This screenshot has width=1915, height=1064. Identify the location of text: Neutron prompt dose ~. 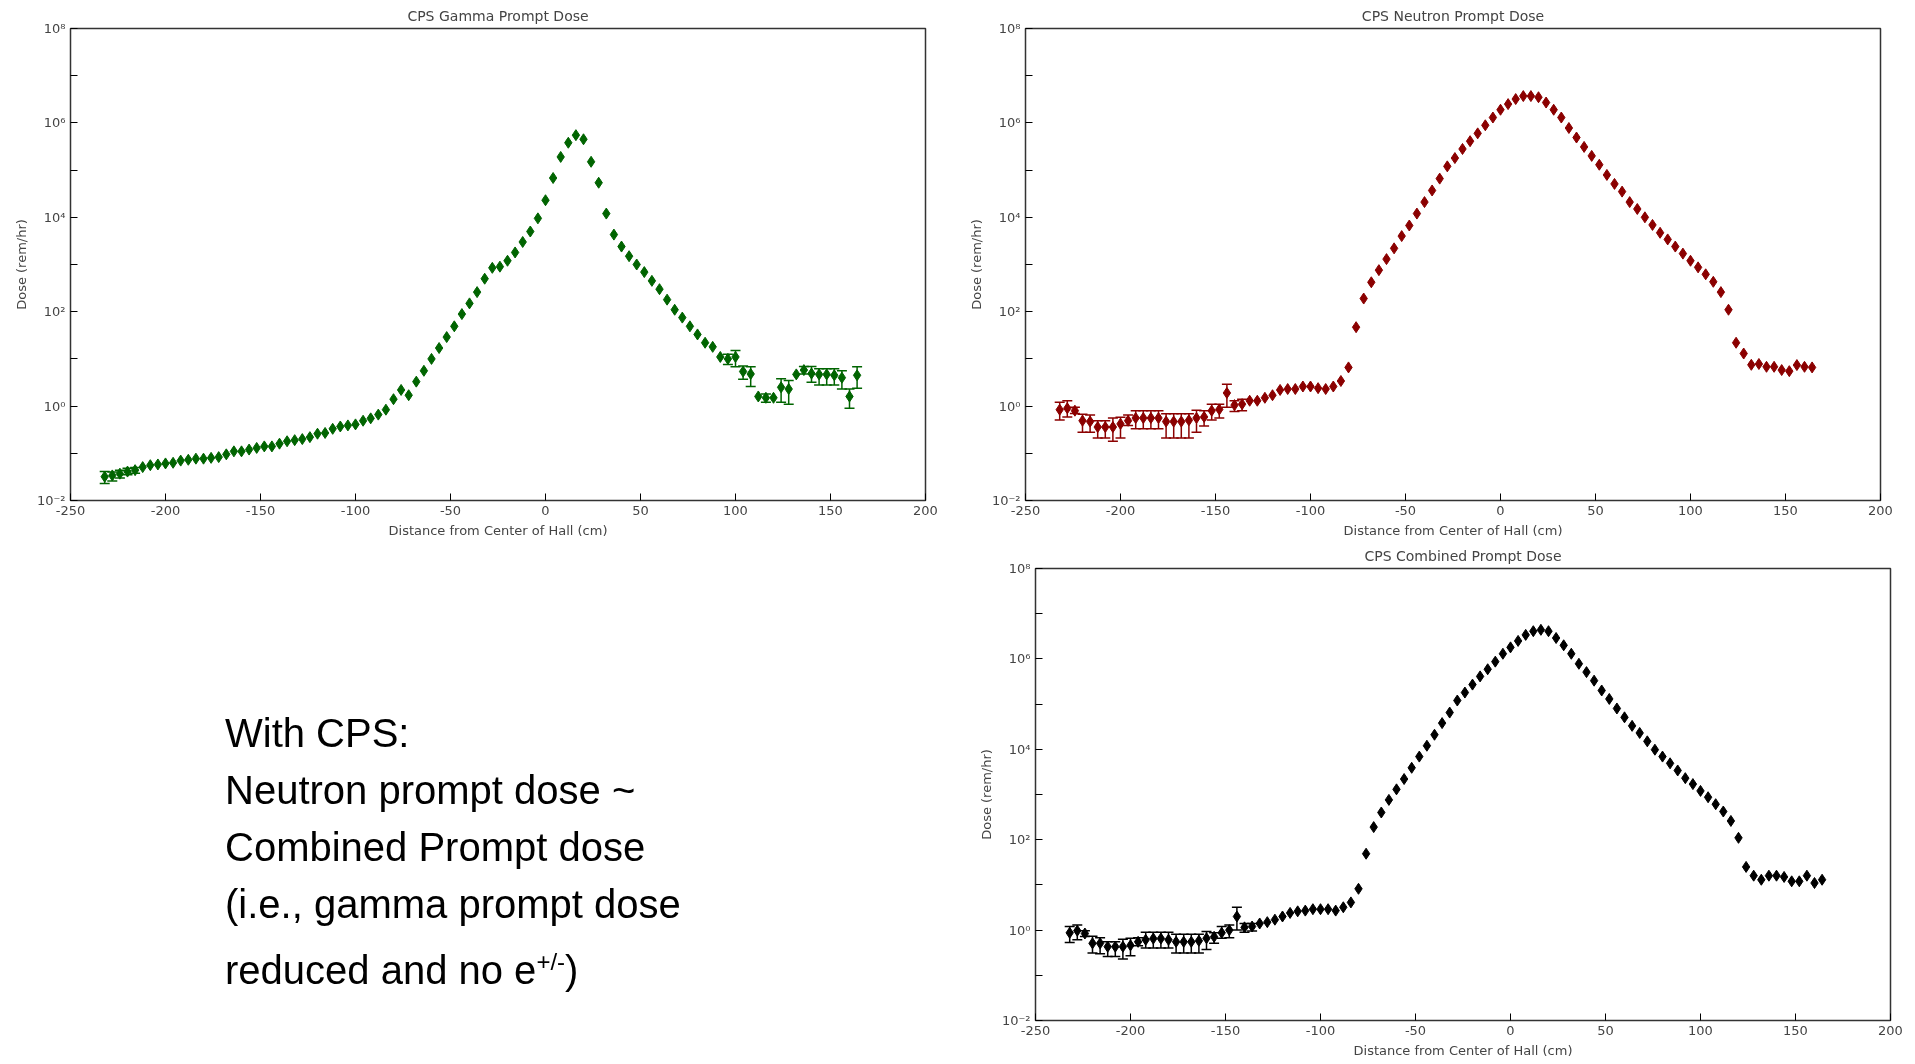
(430, 790).